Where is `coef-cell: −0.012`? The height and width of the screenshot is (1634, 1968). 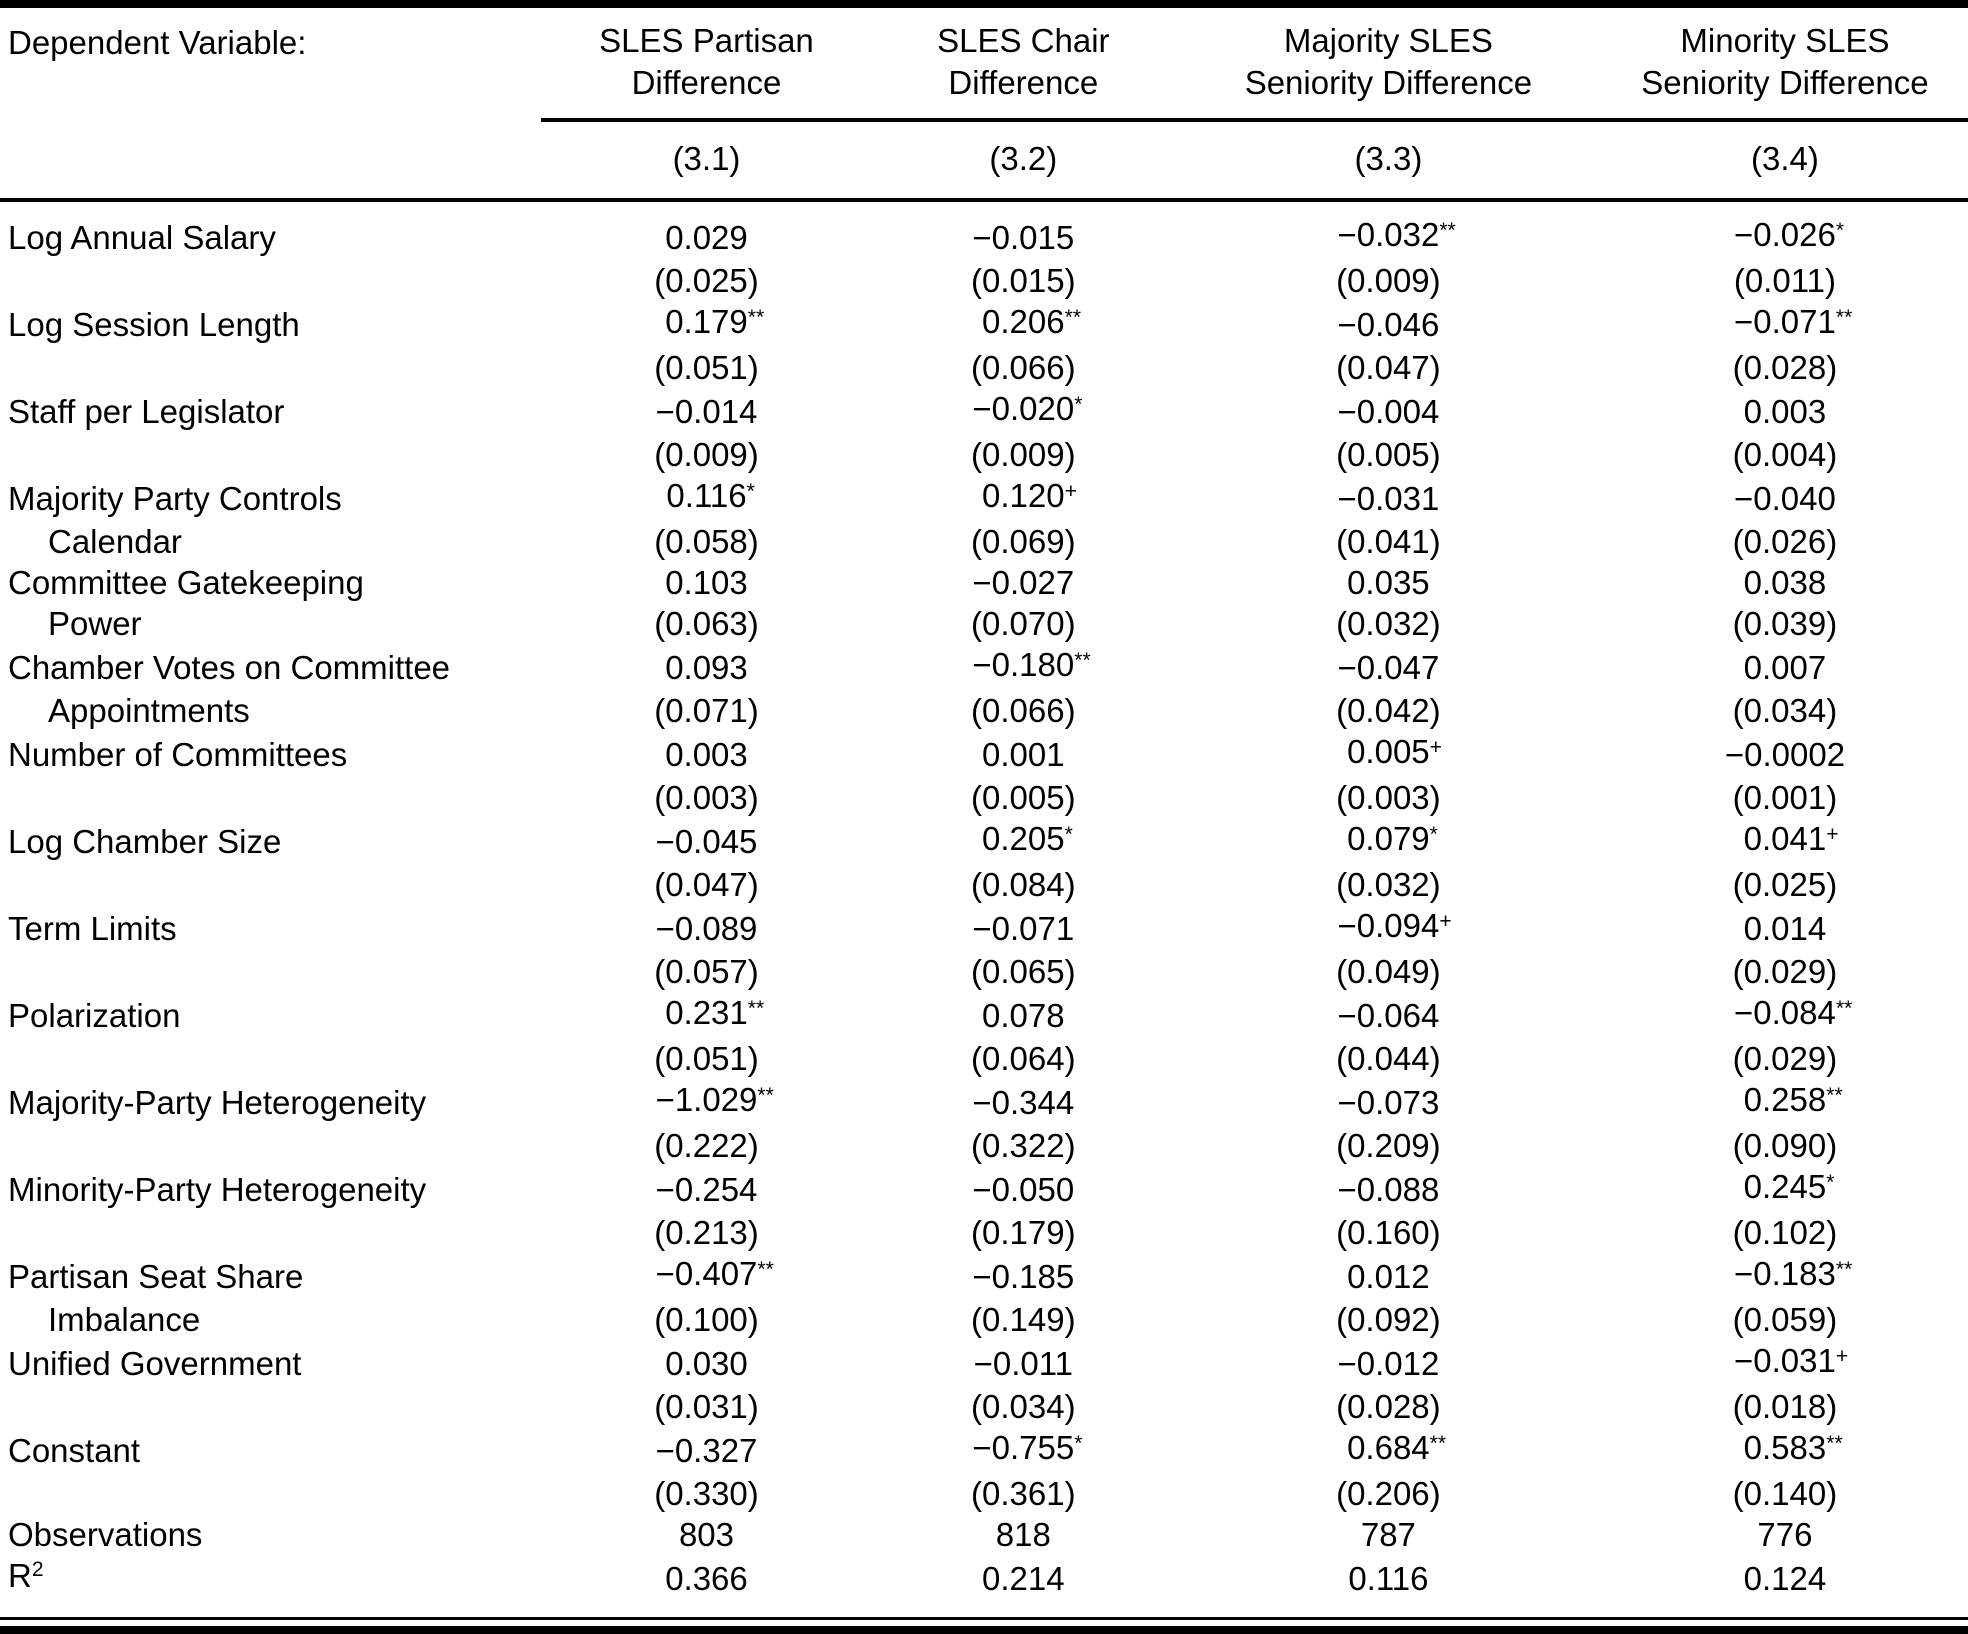 coef-cell: −0.012 is located at coordinates (1388, 1363).